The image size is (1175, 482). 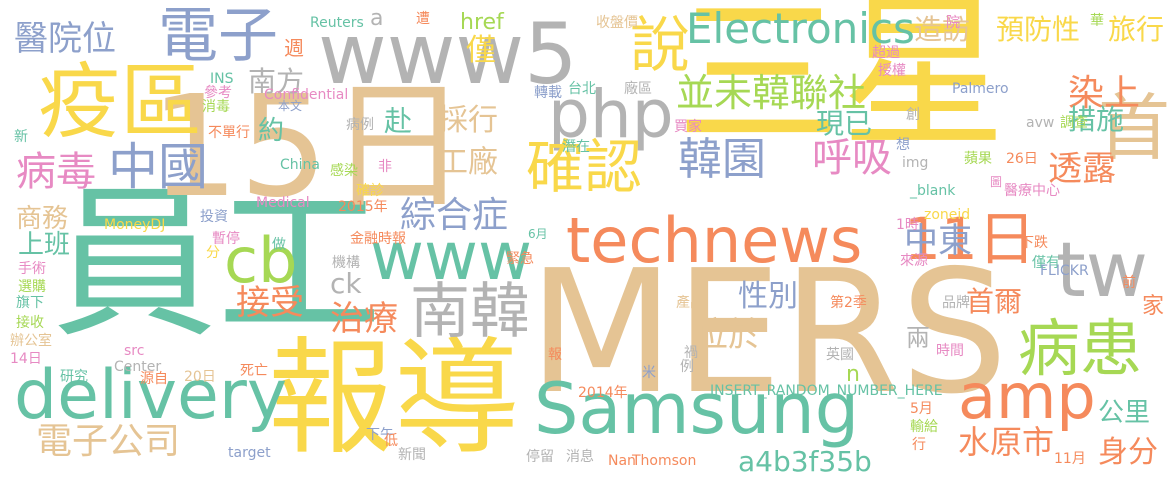 What do you see at coordinates (664, 461) in the screenshot?
I see `cloud-word: Thomson` at bounding box center [664, 461].